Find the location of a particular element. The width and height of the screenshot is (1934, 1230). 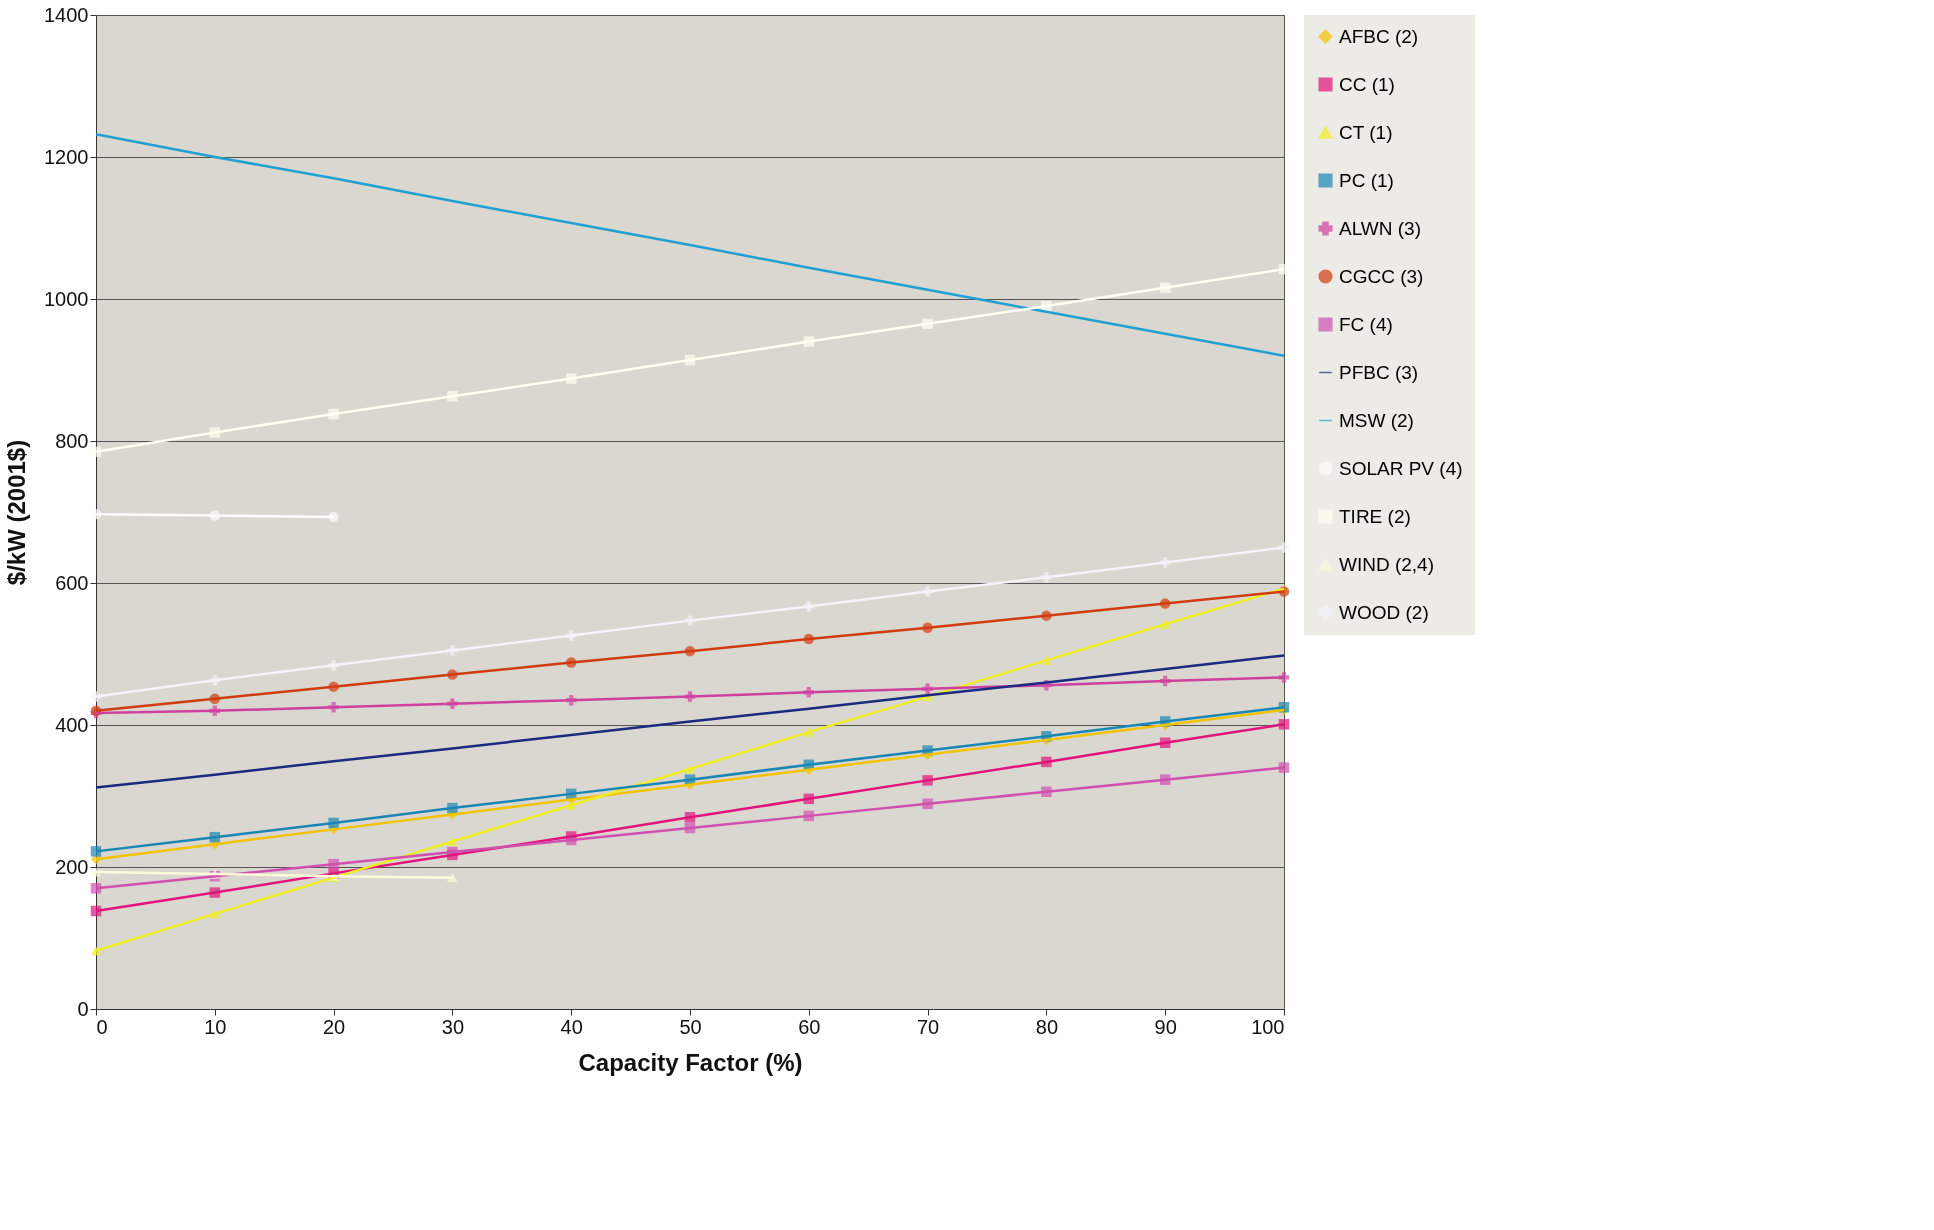

legend-label: FC (4) is located at coordinates (1366, 324).